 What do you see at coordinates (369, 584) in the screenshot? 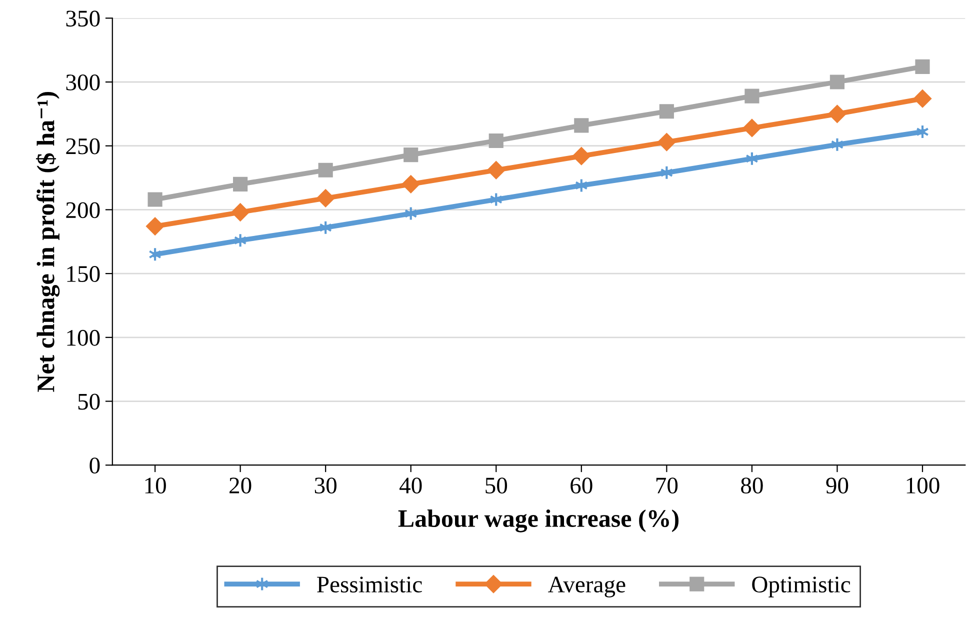
I see `legend-label: Pessimistic` at bounding box center [369, 584].